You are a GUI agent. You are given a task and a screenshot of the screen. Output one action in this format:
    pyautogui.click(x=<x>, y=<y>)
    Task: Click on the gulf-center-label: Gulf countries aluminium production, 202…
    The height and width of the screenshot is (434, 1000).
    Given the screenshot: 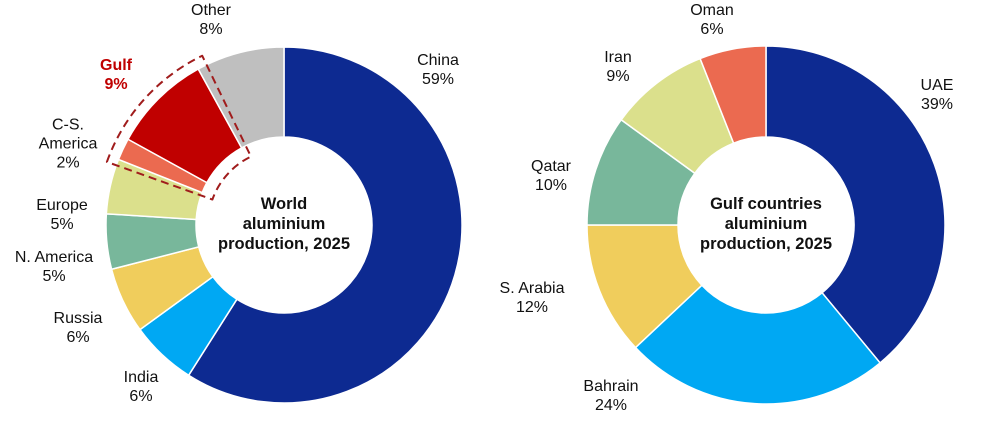 What is the action you would take?
    pyautogui.click(x=766, y=224)
    